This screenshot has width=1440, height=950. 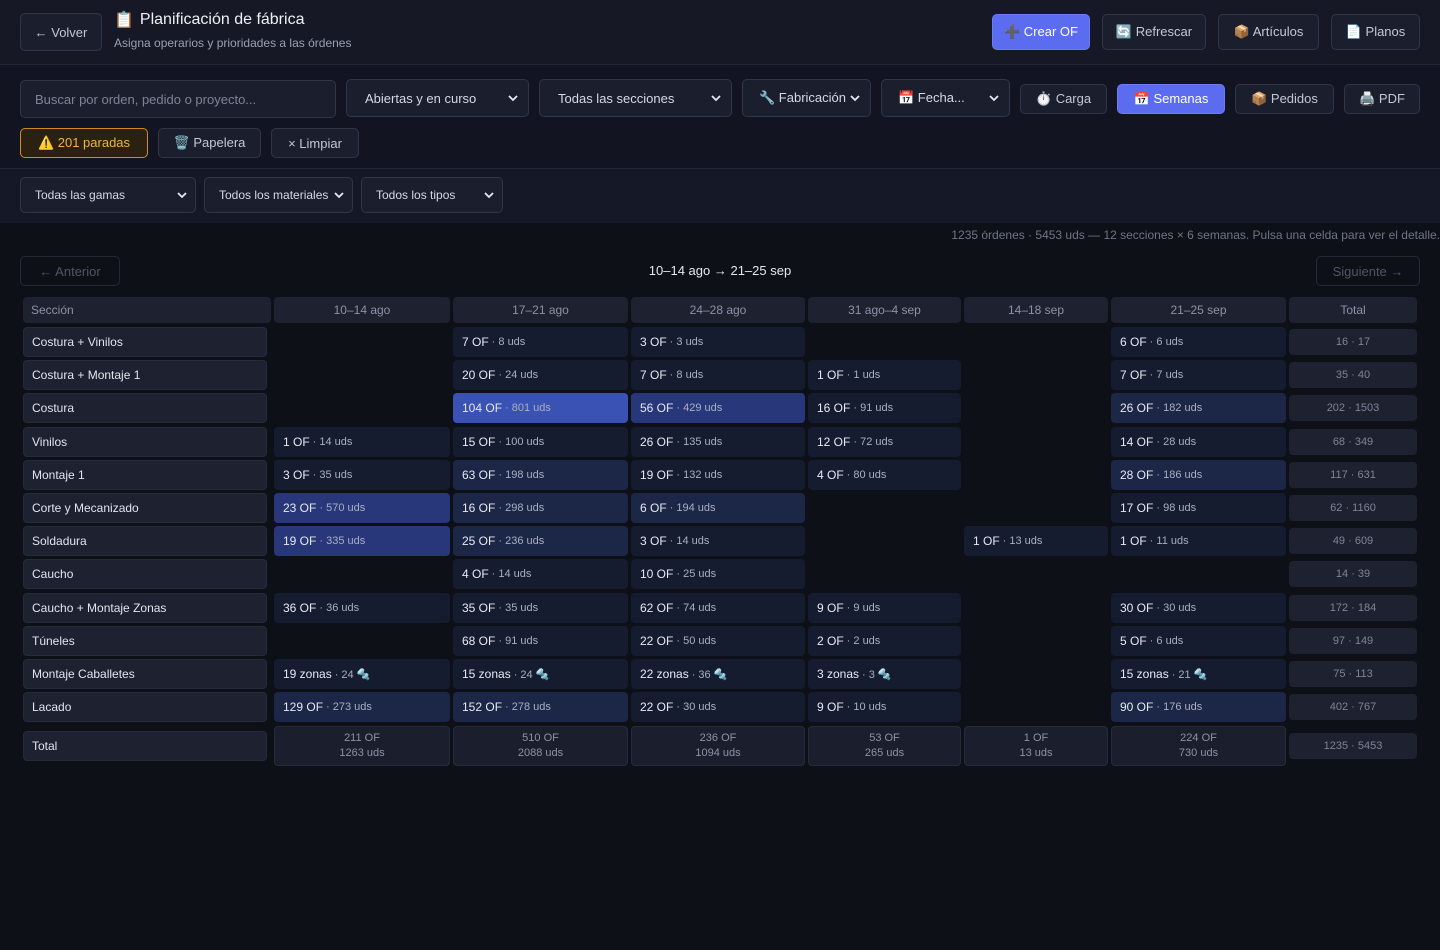 What do you see at coordinates (884, 475) in the screenshot?
I see `week-load-cell: 4 OF · 80 uds` at bounding box center [884, 475].